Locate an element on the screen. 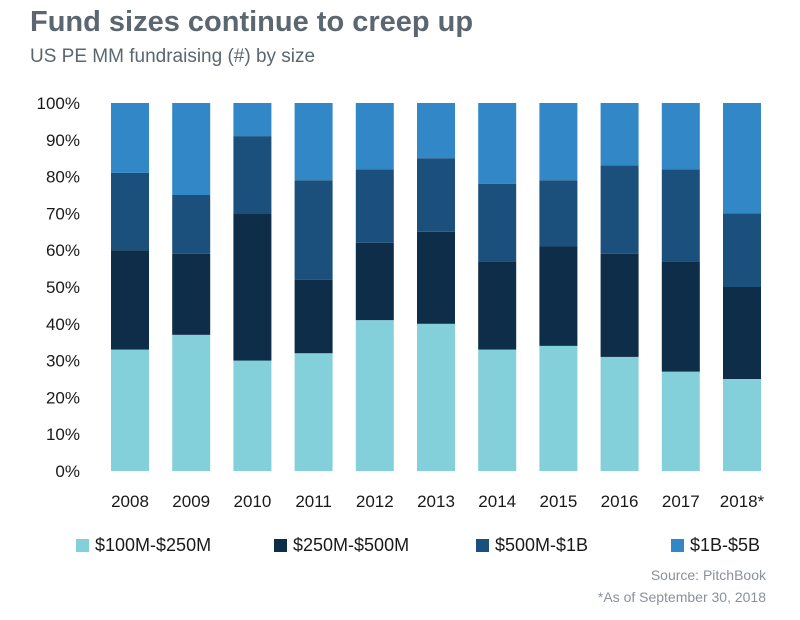 The image size is (800, 620). y-tick-label: 30% is located at coordinates (63, 361).